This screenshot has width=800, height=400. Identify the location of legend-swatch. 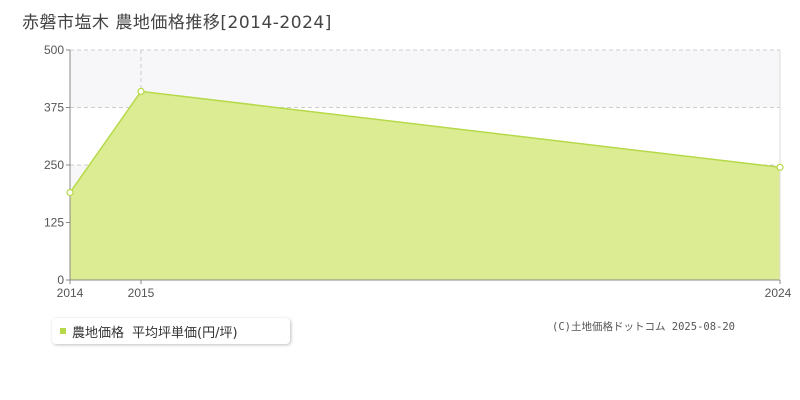
(63, 331).